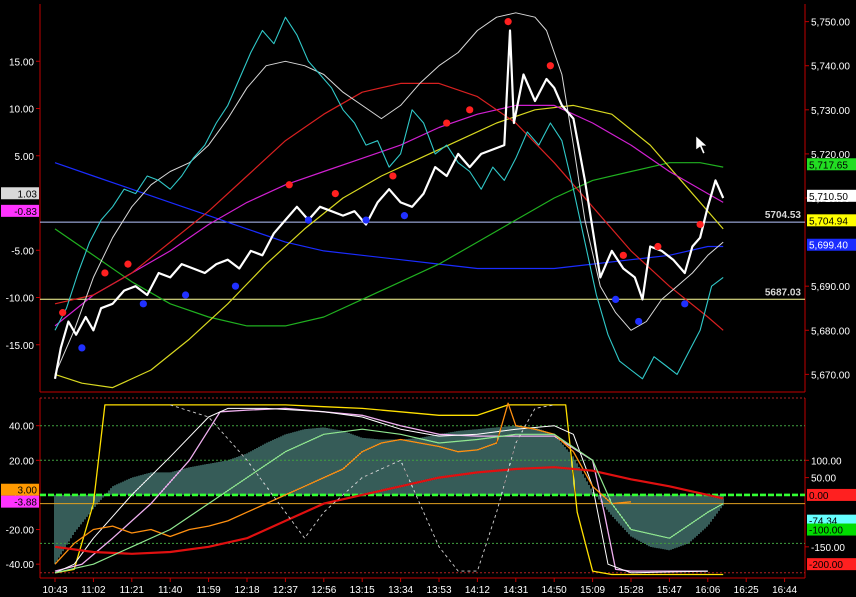 The width and height of the screenshot is (856, 597). What do you see at coordinates (54, 590) in the screenshot?
I see `time-tick-label: 10:43` at bounding box center [54, 590].